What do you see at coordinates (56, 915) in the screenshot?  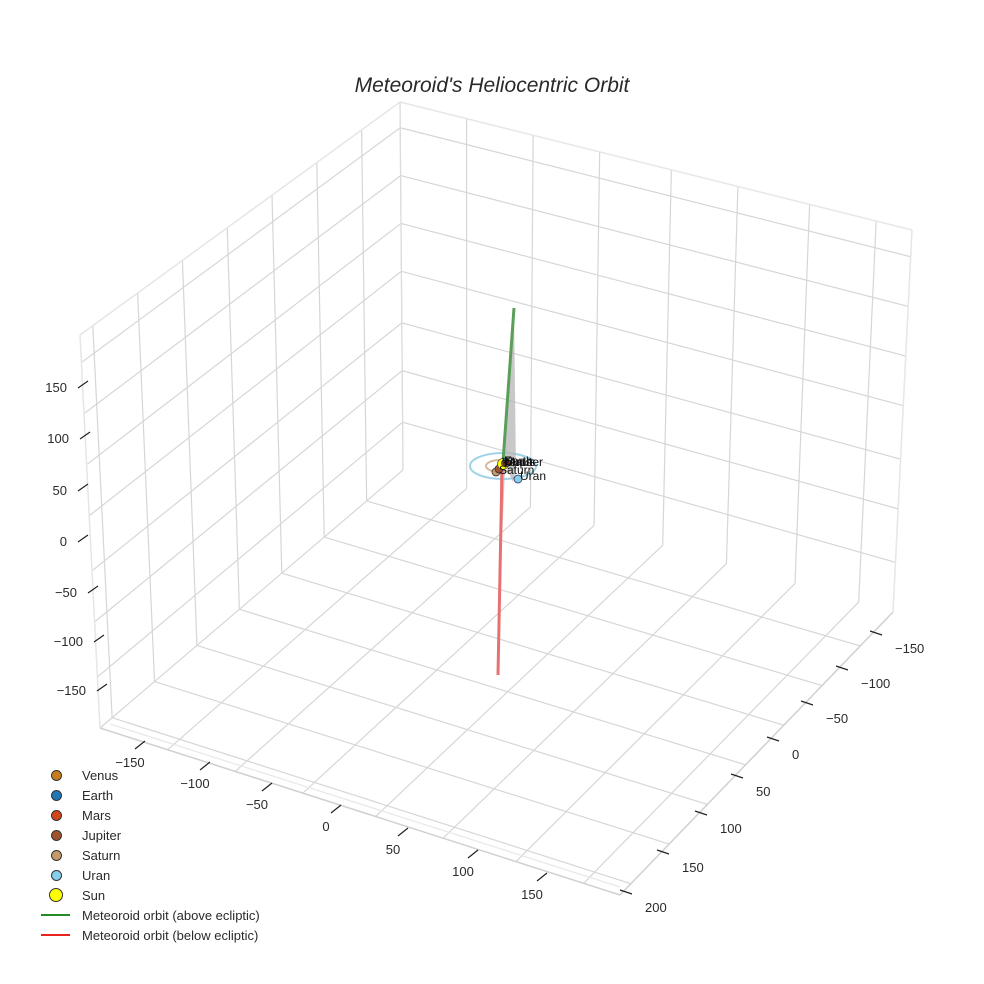 I see `legend-line-icon` at bounding box center [56, 915].